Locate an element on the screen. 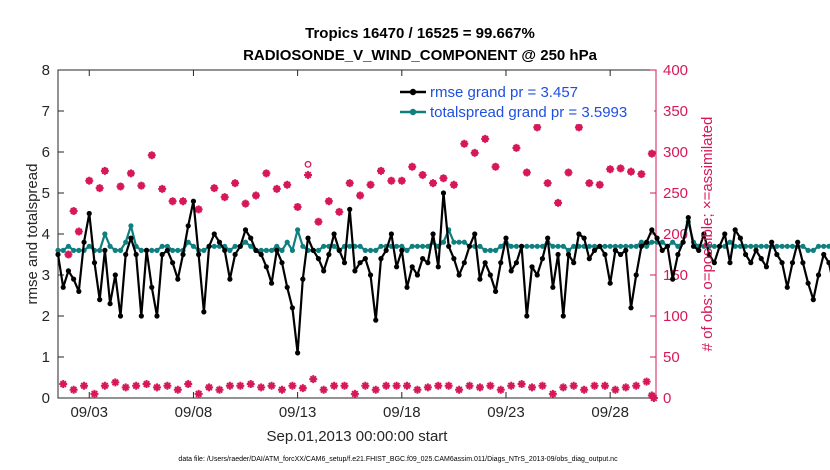 Image resolution: width=830 pixels, height=470 pixels. y-right-tick-label: 50 is located at coordinates (671, 357).